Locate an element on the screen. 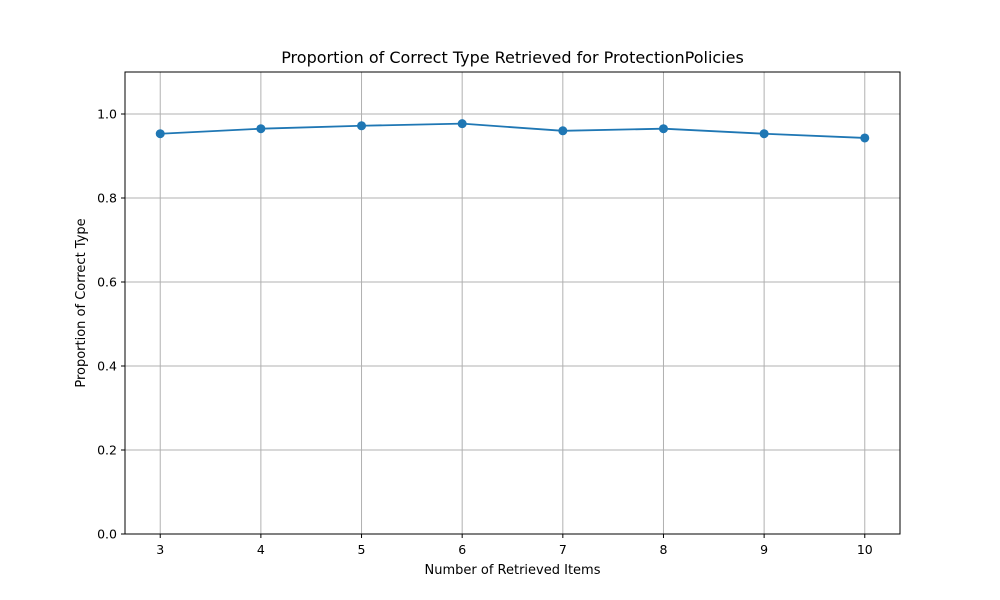 This screenshot has height=600, width=1000. y-tick-label: 0.0 is located at coordinates (107, 534).